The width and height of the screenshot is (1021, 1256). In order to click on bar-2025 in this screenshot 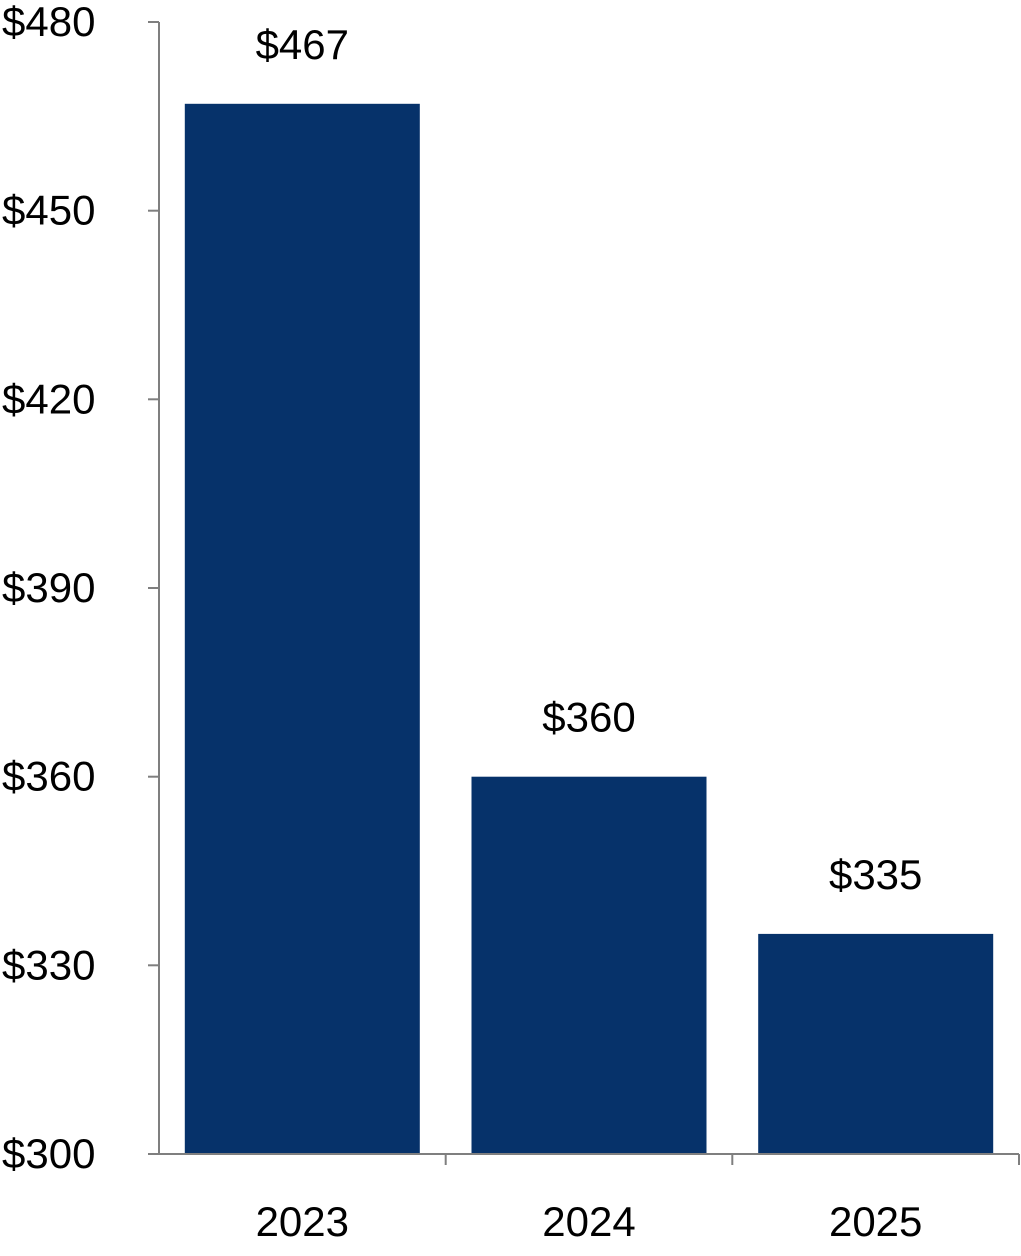, I will do `click(876, 1043)`.